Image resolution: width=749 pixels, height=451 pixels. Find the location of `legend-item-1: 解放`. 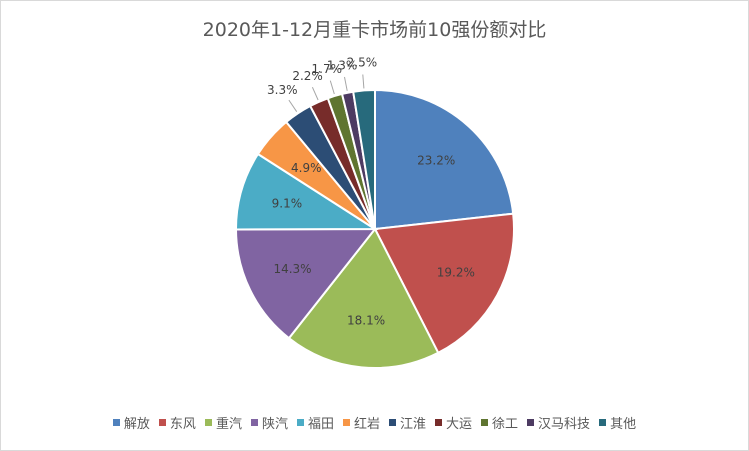

legend-item-1: 解放 is located at coordinates (131, 422).